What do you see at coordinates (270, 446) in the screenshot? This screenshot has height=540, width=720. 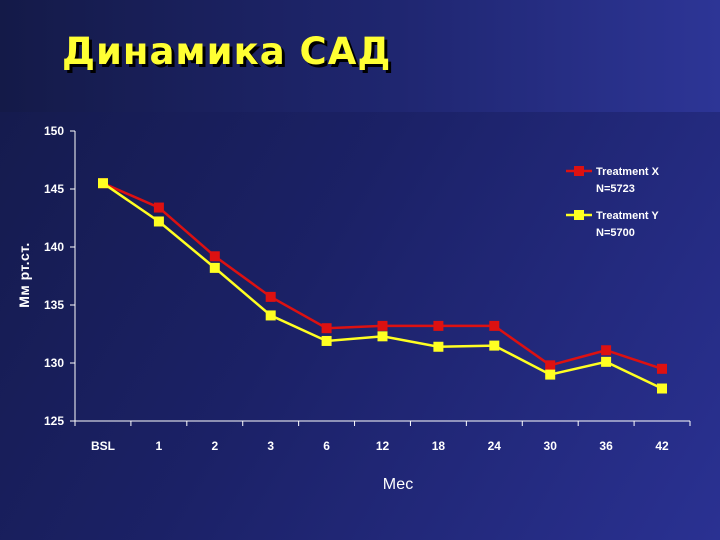 I see `x-tick-label: 3` at bounding box center [270, 446].